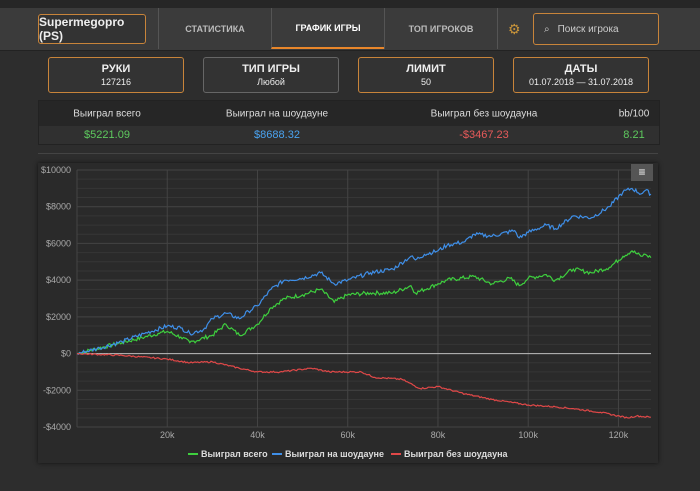  Describe the element at coordinates (426, 69) in the screenshot. I see `filter-title: ЛИМИТ` at that location.